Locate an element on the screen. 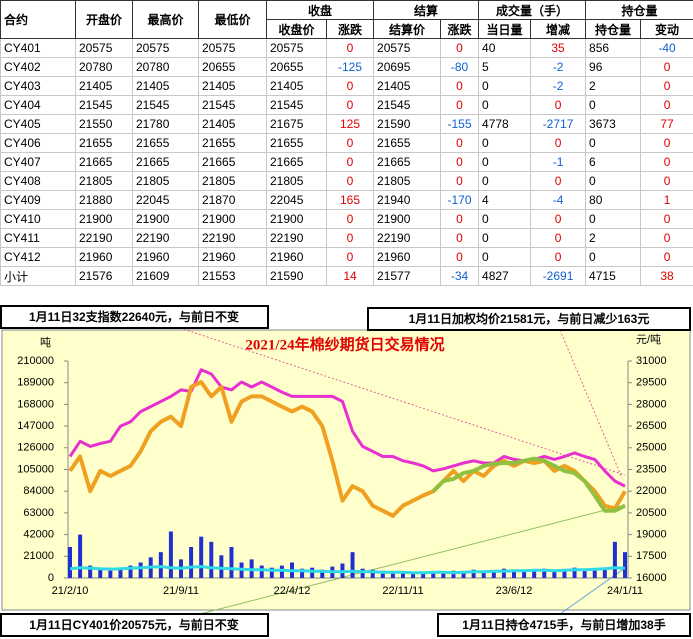 Image resolution: width=693 pixels, height=639 pixels. y2-tick-label: 26500 is located at coordinates (651, 426).